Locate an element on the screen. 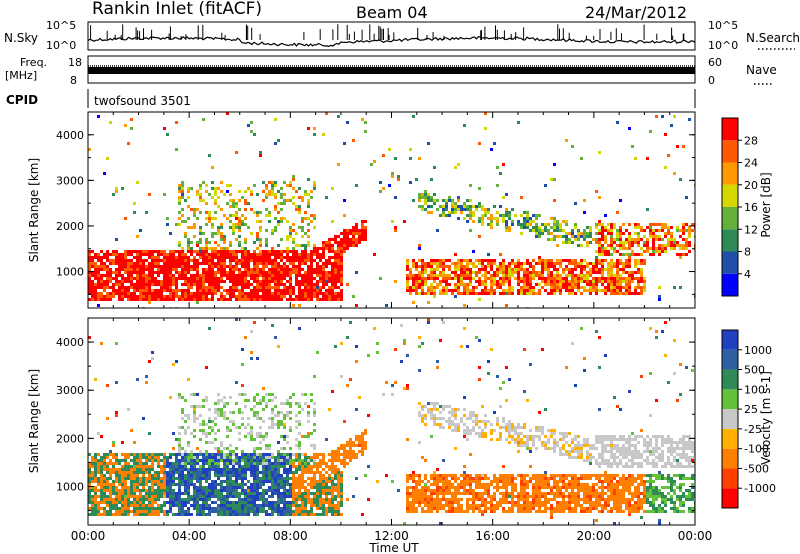 The height and width of the screenshot is (554, 800). noise-tick-top-right: 10^5 is located at coordinates (723, 25).